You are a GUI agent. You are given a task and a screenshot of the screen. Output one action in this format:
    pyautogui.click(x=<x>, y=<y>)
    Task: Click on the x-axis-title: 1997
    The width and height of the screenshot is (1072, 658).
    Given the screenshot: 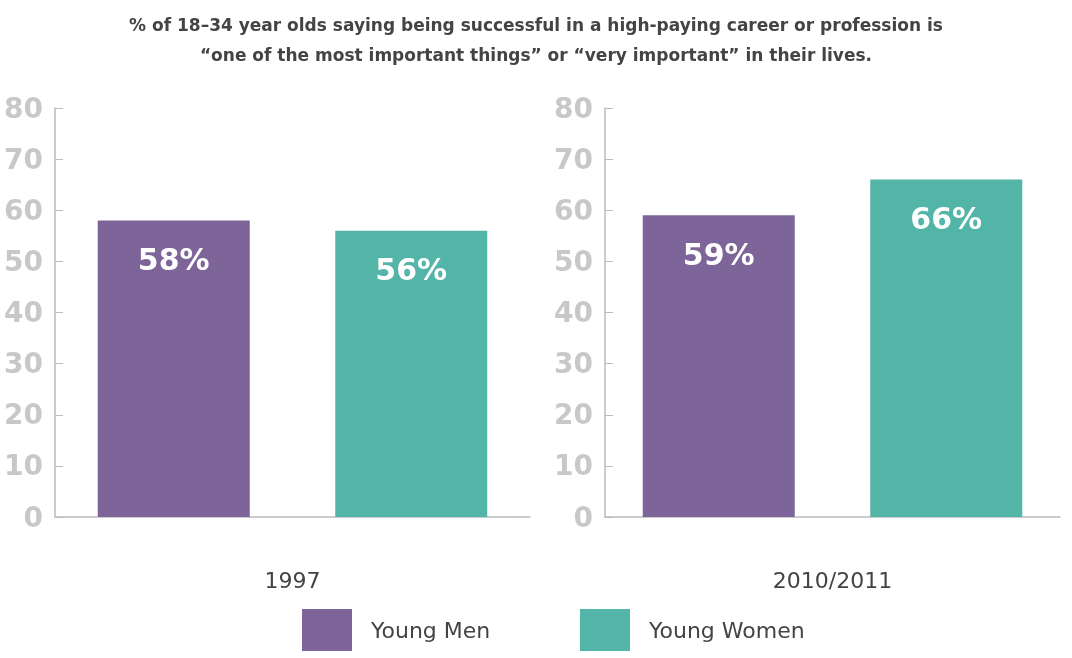 What is the action you would take?
    pyautogui.click(x=292, y=580)
    